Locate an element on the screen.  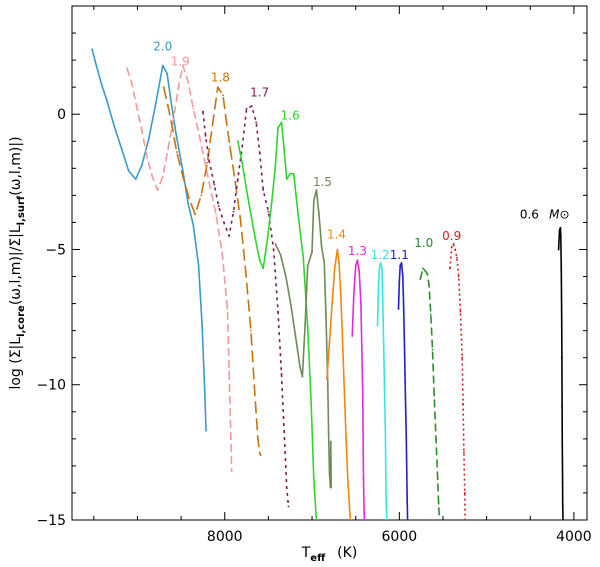
mass-label-1-4: 1.4 is located at coordinates (336, 235).